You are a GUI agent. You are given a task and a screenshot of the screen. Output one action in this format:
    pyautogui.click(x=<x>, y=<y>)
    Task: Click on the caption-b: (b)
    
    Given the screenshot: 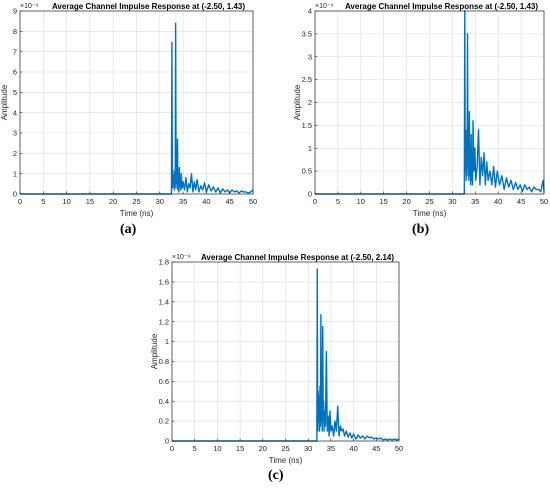 What is the action you would take?
    pyautogui.click(x=421, y=229)
    